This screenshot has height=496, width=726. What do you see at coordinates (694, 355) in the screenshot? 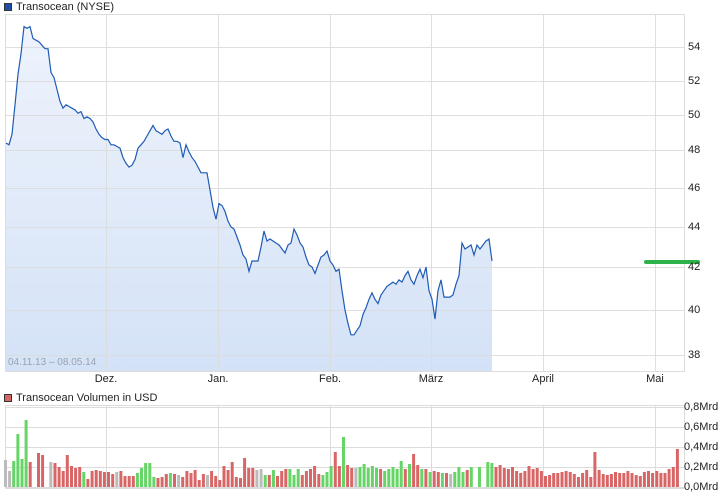
I see `y-axis-label: 38` at bounding box center [694, 355].